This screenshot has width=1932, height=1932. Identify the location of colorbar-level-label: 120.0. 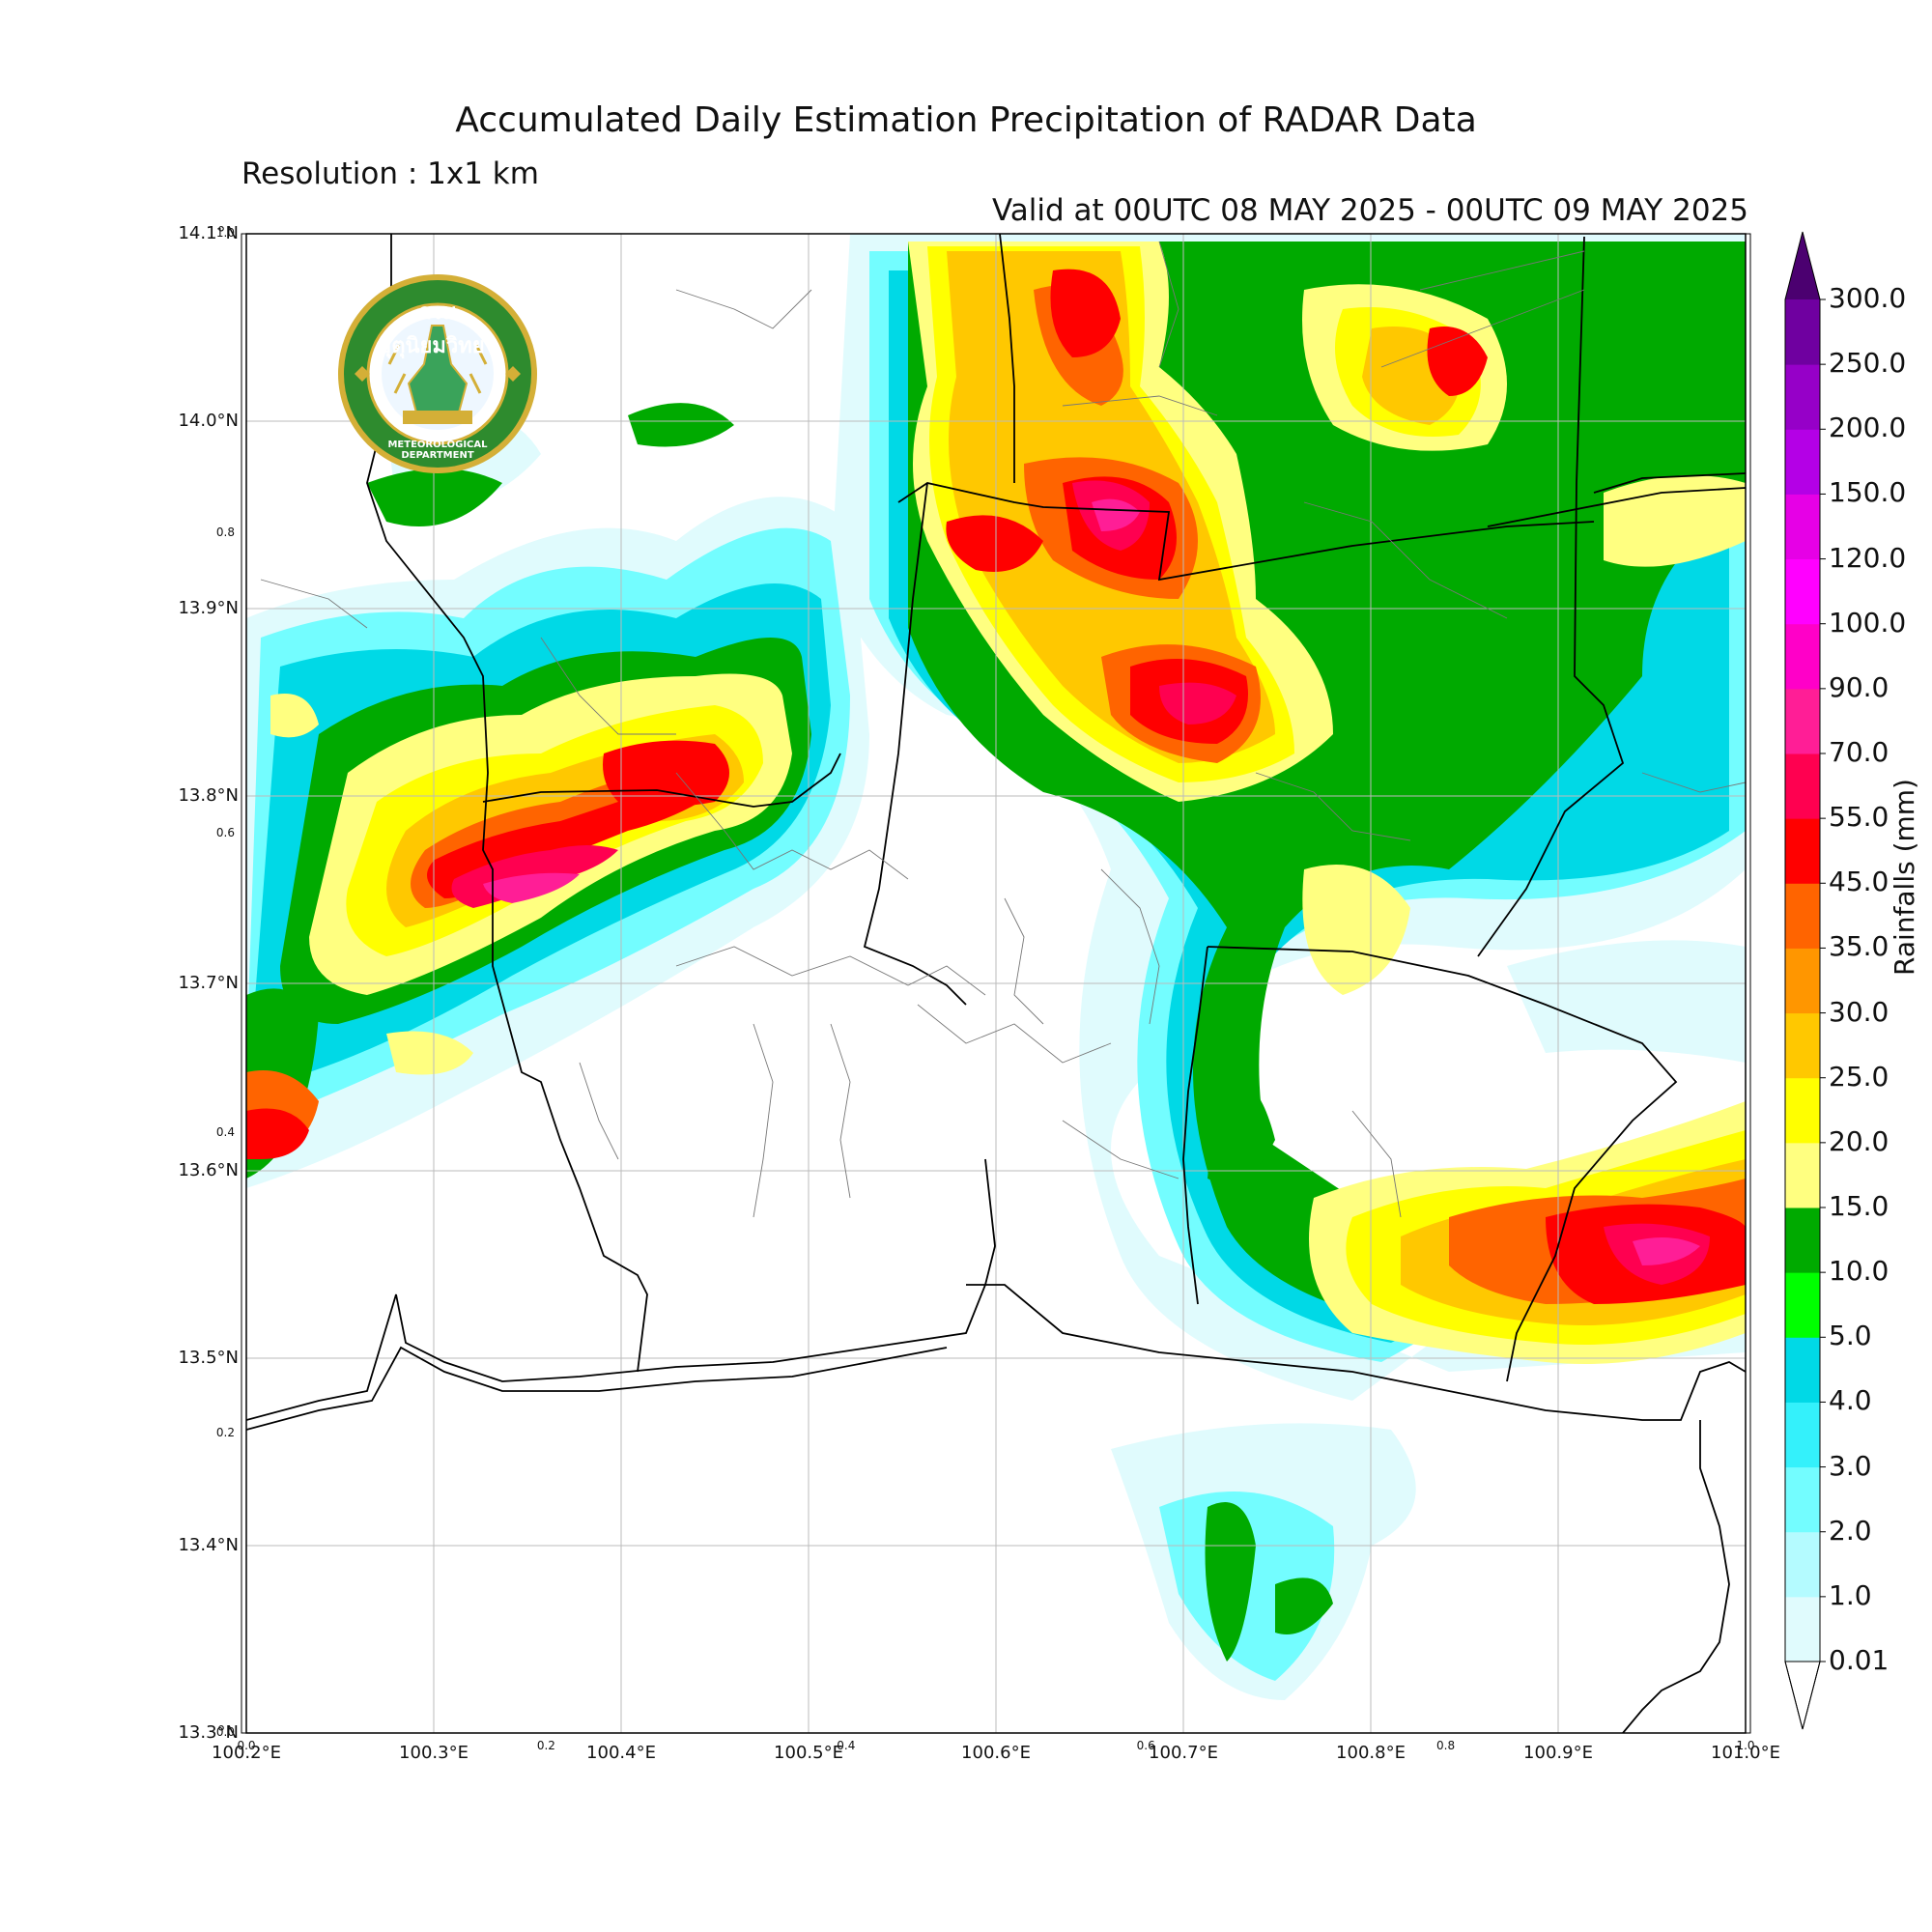
(1868, 557).